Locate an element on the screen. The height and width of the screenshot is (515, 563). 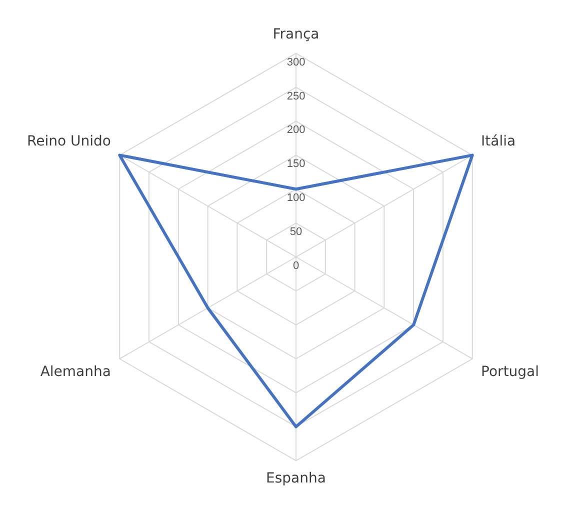
y-tick-label: 250 is located at coordinates (296, 96).